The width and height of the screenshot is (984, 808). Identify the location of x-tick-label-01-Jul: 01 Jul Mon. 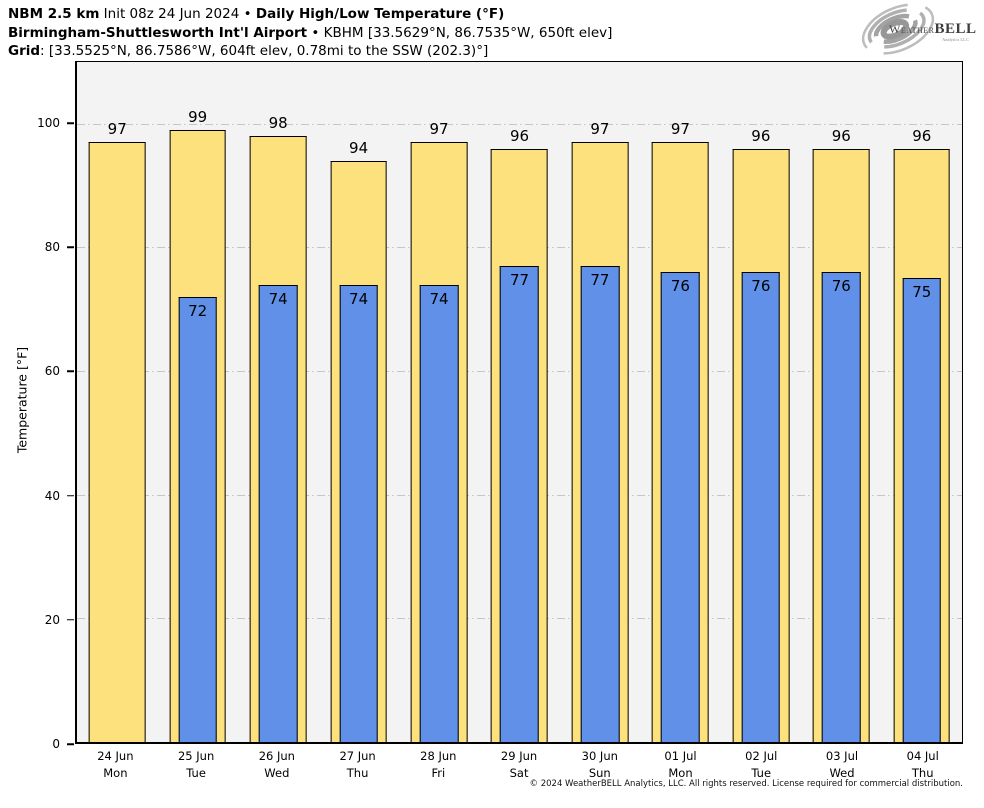
(680, 765).